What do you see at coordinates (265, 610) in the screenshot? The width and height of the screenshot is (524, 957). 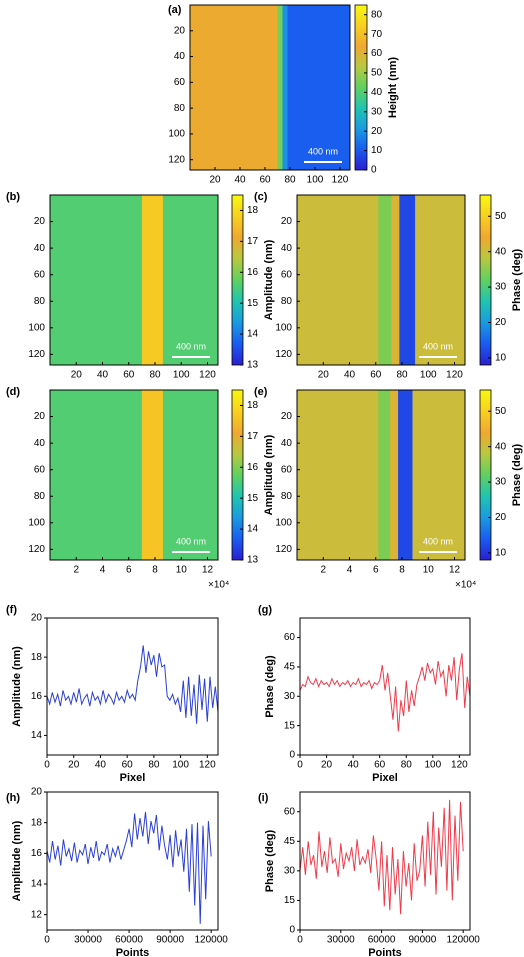 I see `panel-label: (g)` at bounding box center [265, 610].